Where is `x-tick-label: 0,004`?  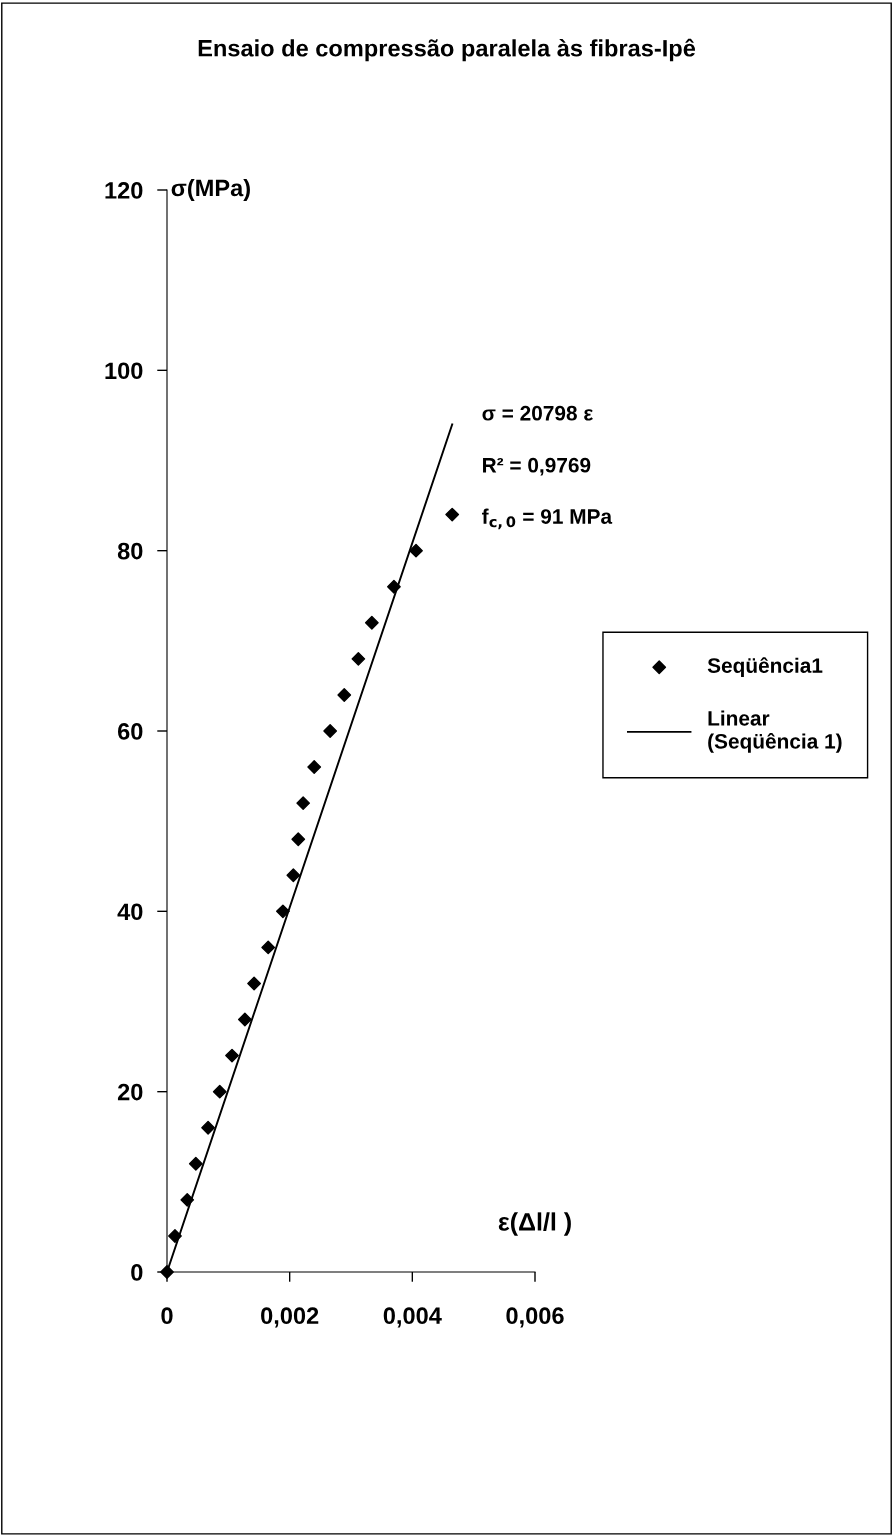
x-tick-label: 0,004 is located at coordinates (412, 1317).